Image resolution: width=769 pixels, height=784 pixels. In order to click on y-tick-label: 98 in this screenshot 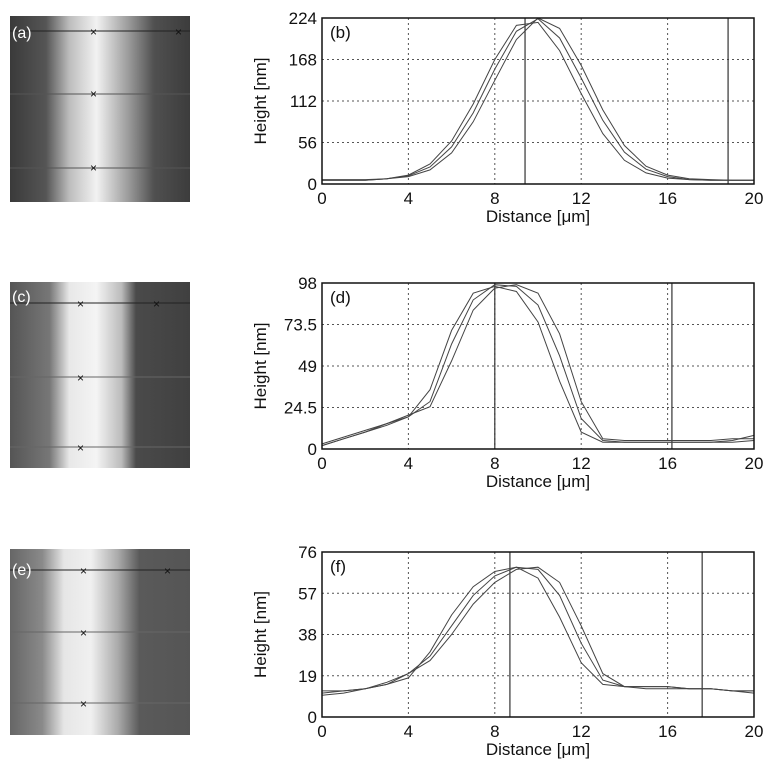, I will do `click(307, 283)`.